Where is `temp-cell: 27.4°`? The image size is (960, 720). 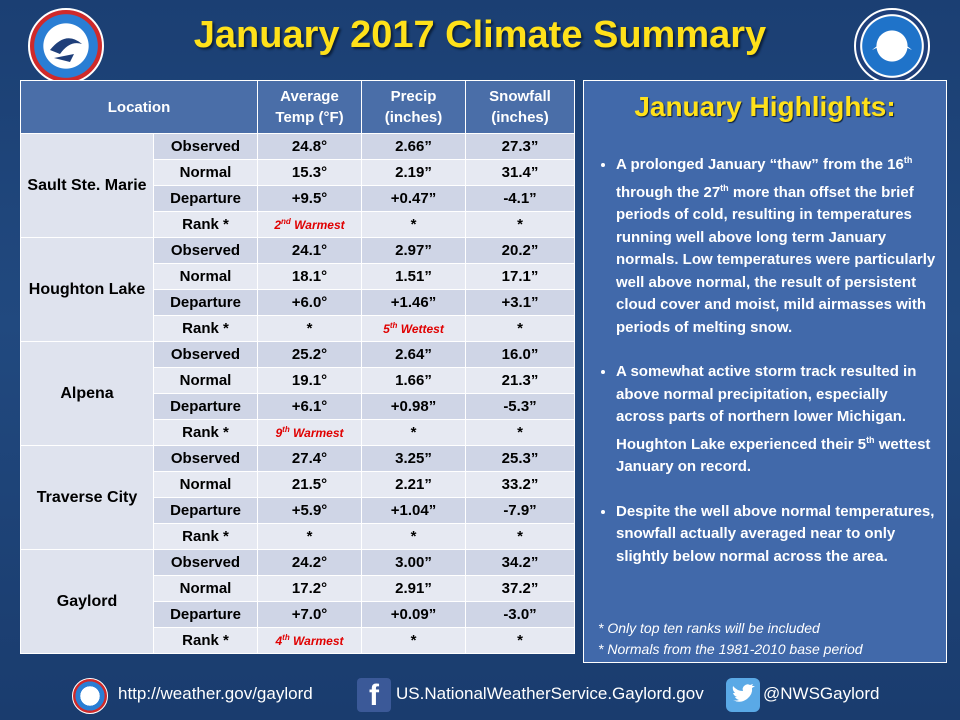 temp-cell: 27.4° is located at coordinates (309, 458).